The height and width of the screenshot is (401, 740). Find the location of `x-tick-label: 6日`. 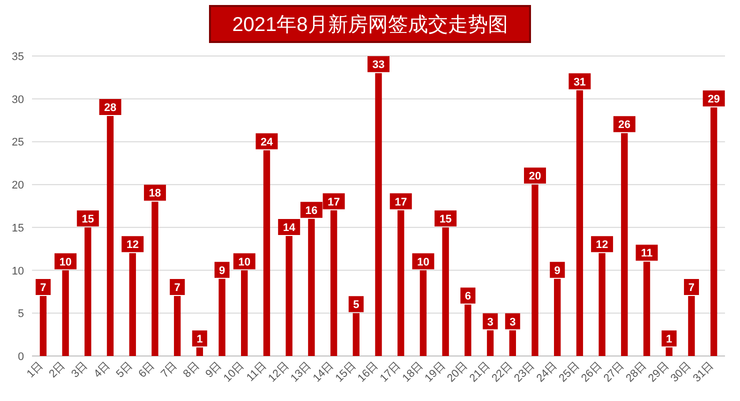

x-tick-label: 6日 is located at coordinates (147, 370).